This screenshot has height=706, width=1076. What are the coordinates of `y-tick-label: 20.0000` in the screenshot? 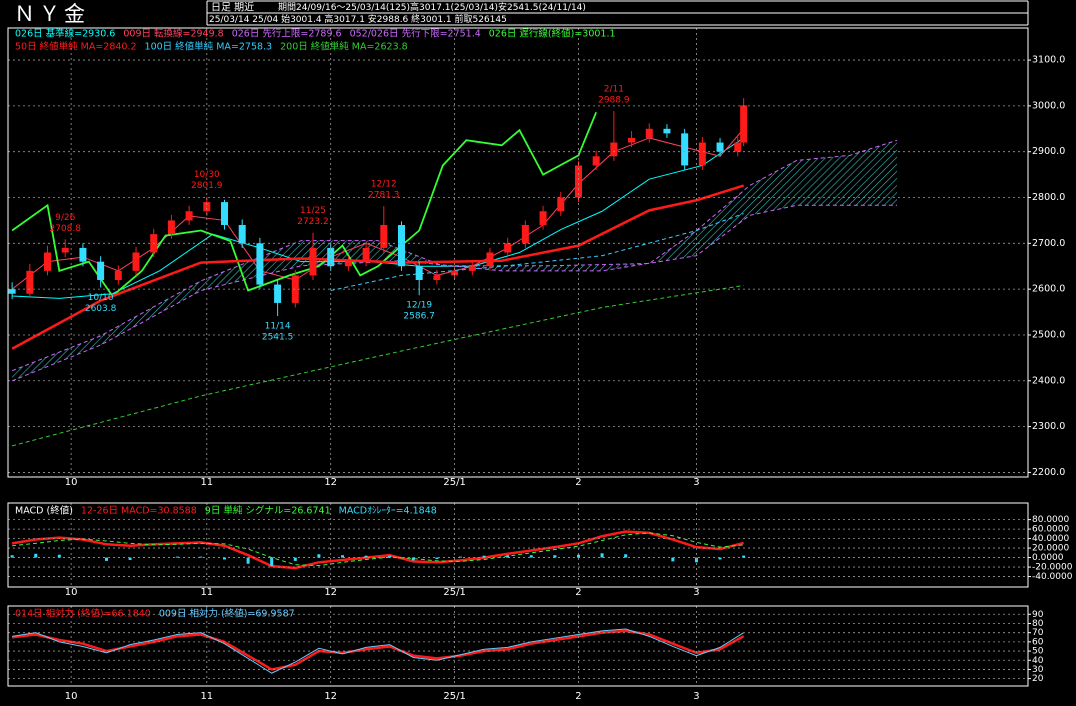 It's located at (1050, 549).